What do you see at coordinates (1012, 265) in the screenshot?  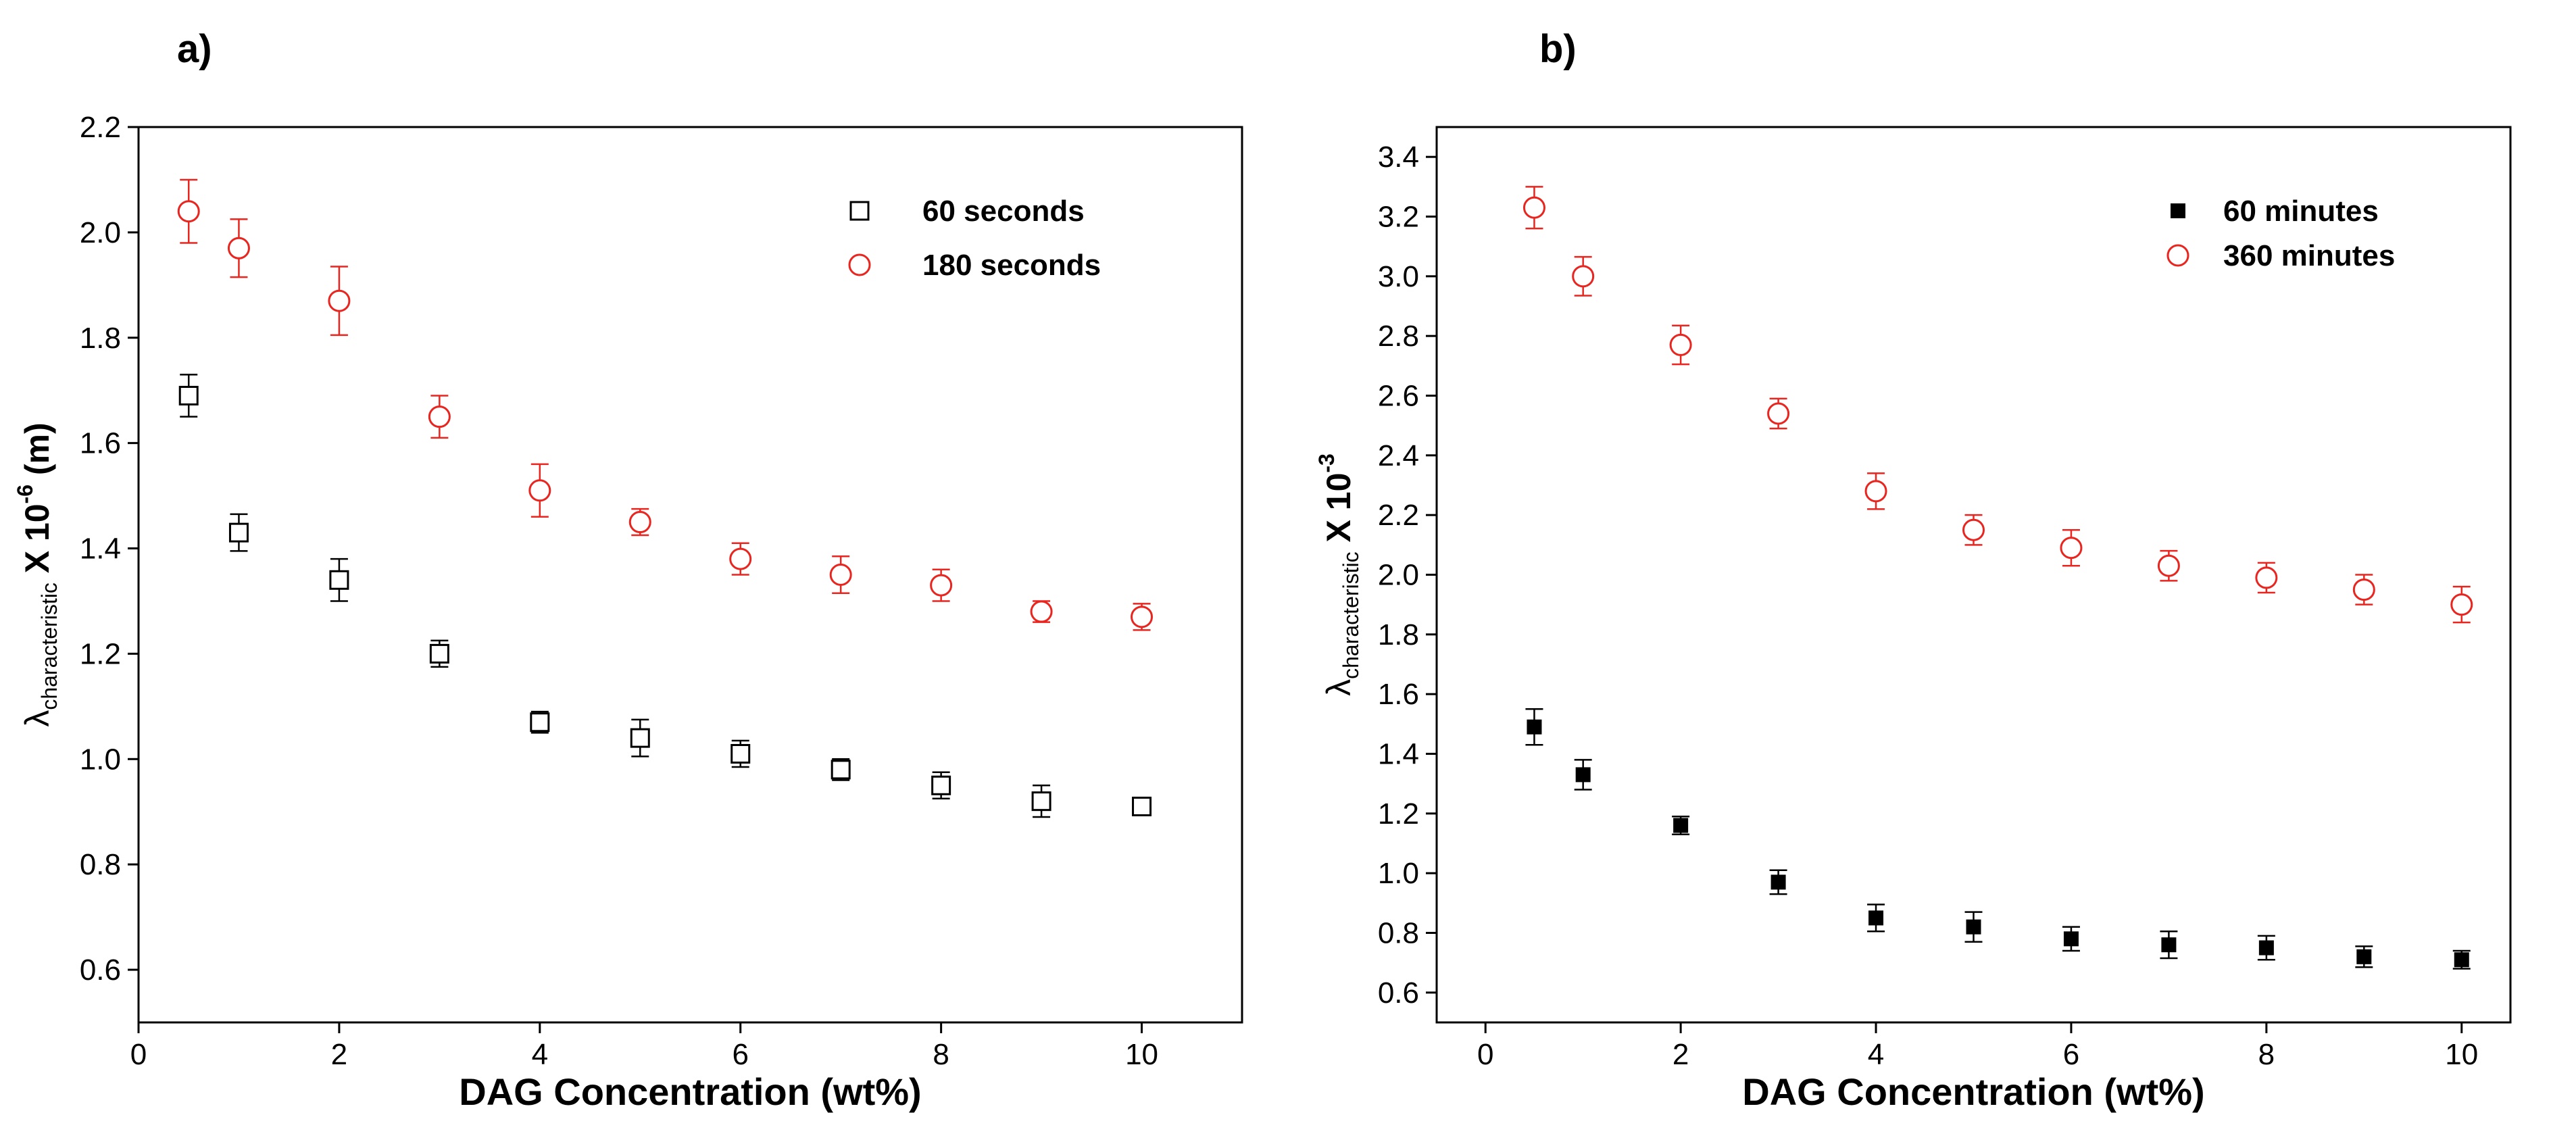 I see `legend-label: 180 seconds` at bounding box center [1012, 265].